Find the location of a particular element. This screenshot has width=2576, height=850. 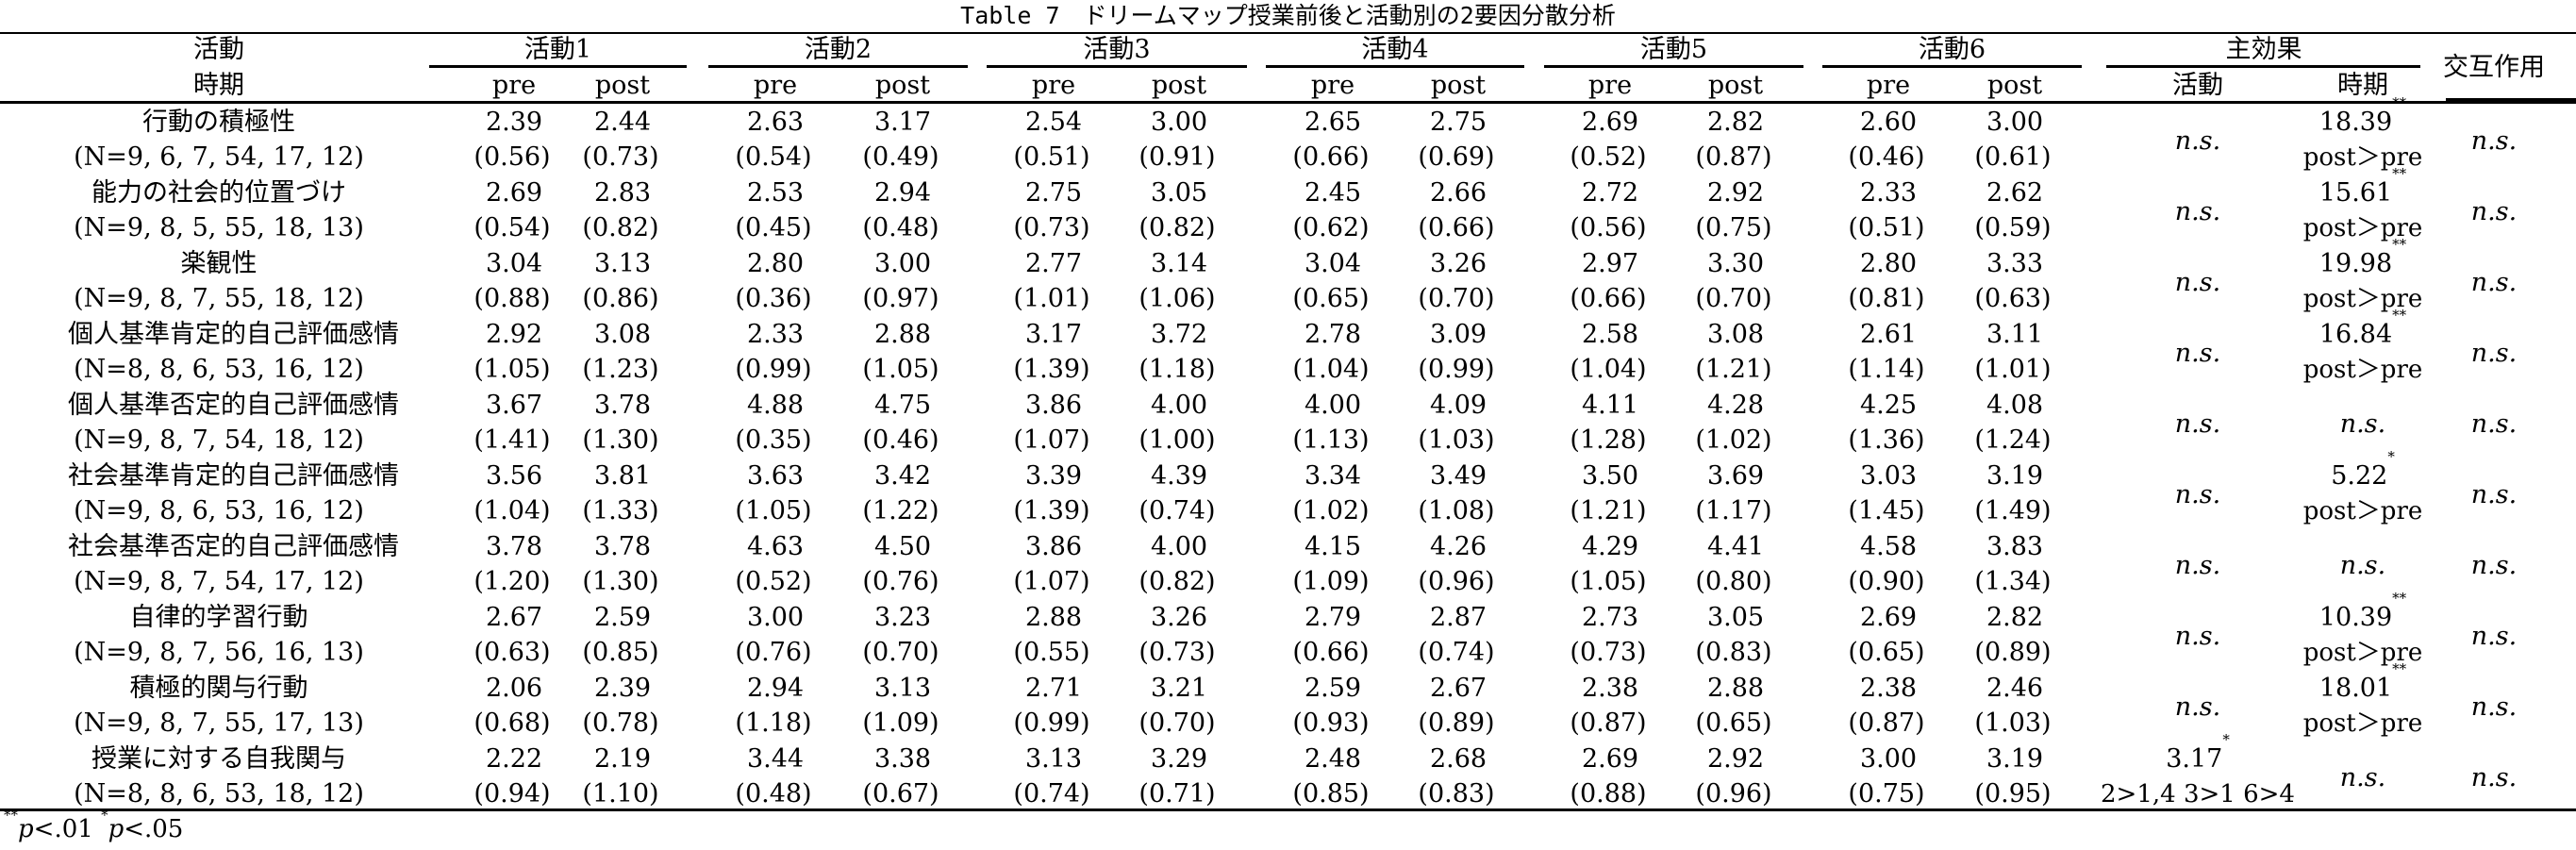

main-period-effect: n.s. is located at coordinates (2362, 424).